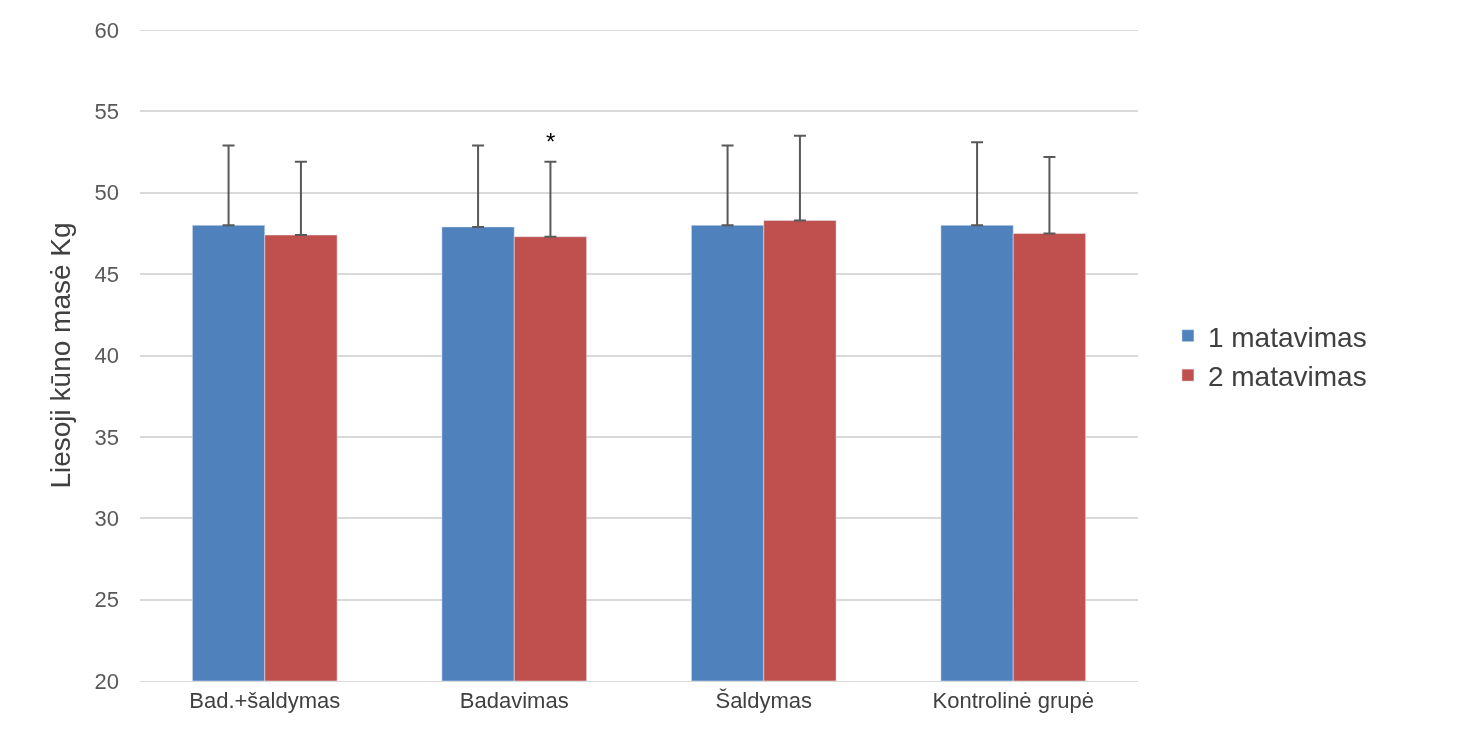  I want to click on legend-label: 2 matavimas, so click(1287, 377).